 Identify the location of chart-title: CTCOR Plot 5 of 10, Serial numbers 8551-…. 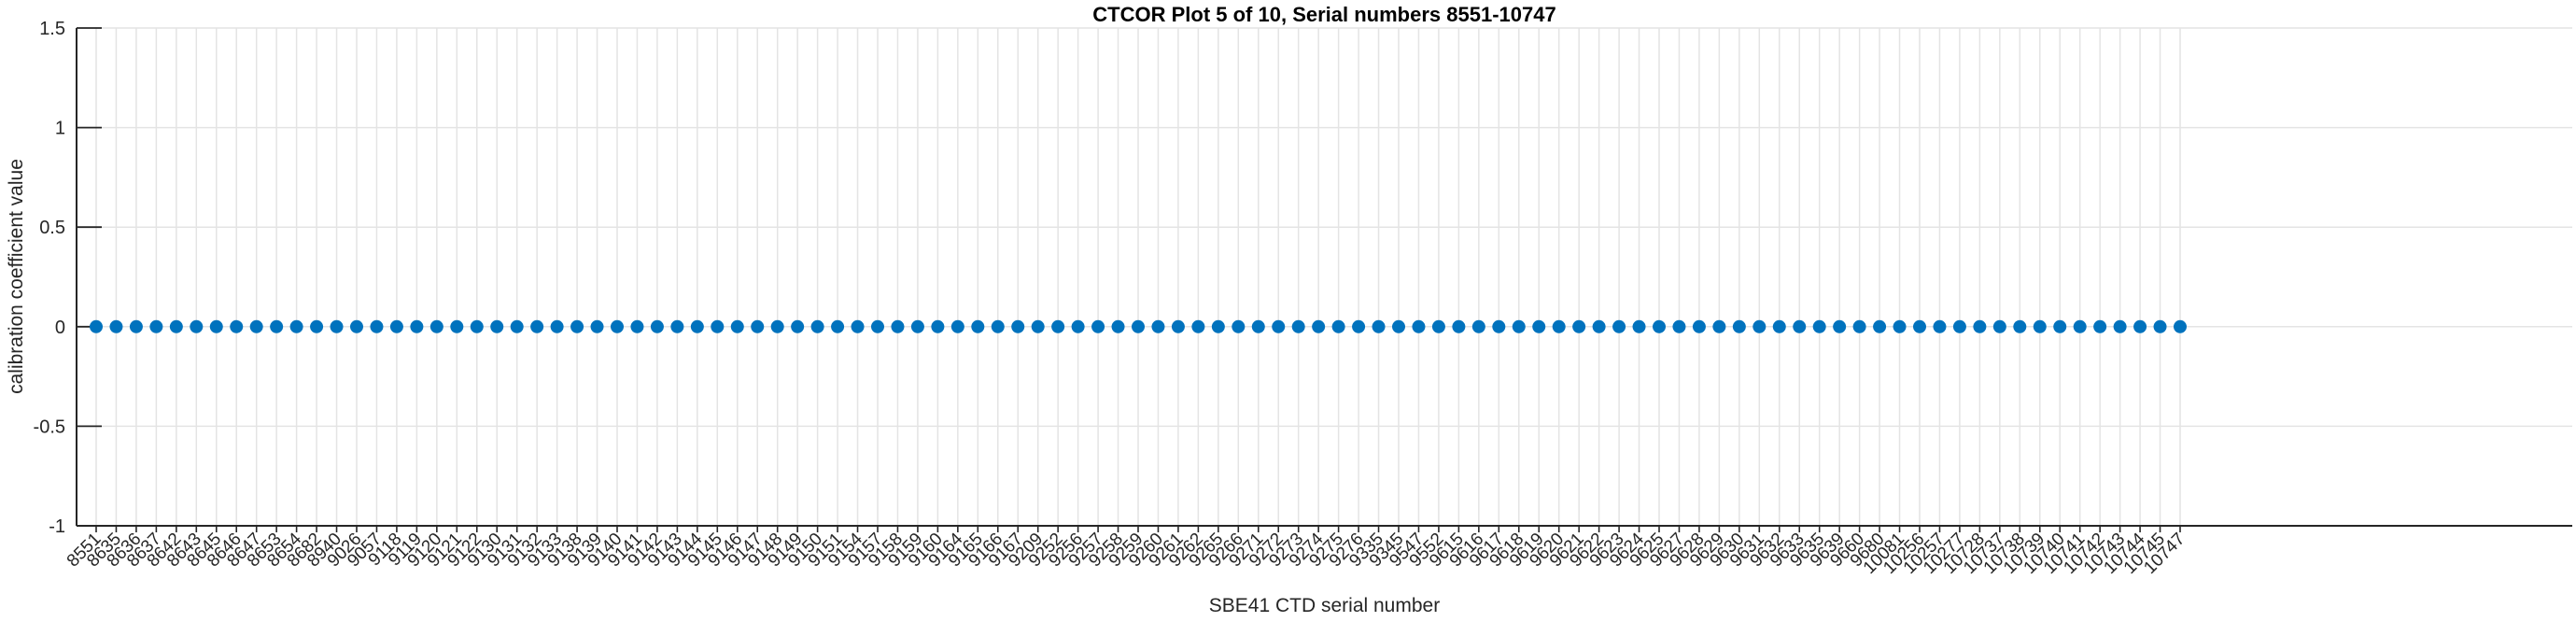
(1324, 14).